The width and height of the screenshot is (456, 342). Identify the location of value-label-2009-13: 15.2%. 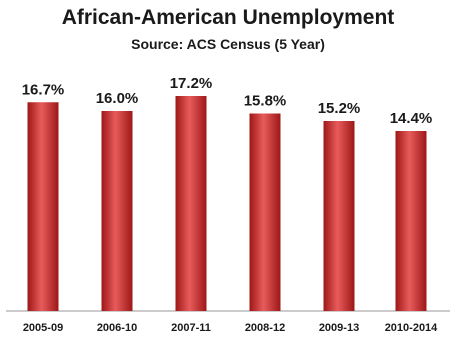
(339, 108).